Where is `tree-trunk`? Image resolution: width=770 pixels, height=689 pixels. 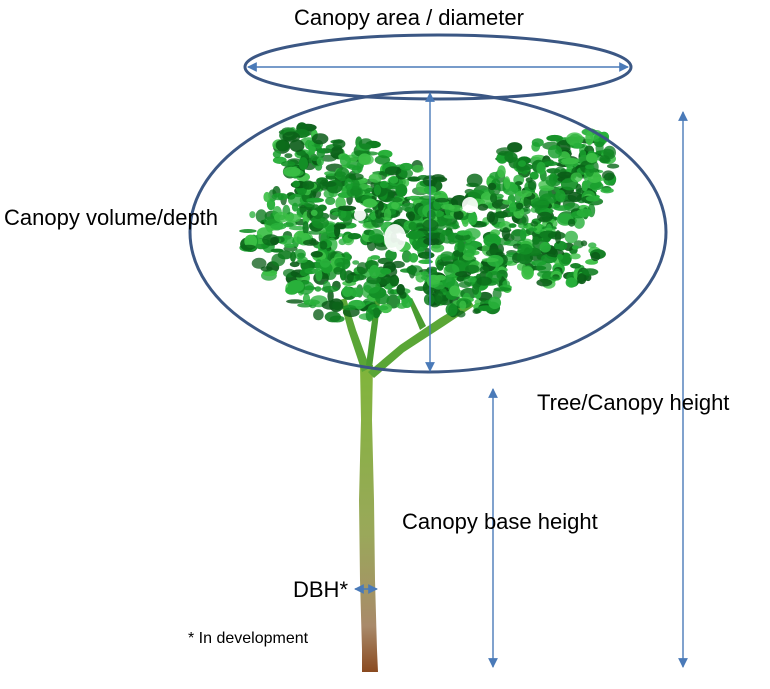 tree-trunk is located at coordinates (407, 476).